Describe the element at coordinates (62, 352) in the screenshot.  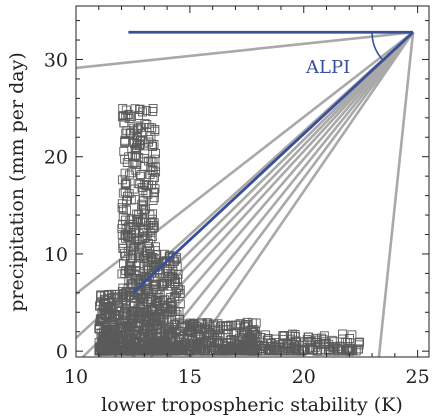
I see `y-tick-label: 0` at that location.